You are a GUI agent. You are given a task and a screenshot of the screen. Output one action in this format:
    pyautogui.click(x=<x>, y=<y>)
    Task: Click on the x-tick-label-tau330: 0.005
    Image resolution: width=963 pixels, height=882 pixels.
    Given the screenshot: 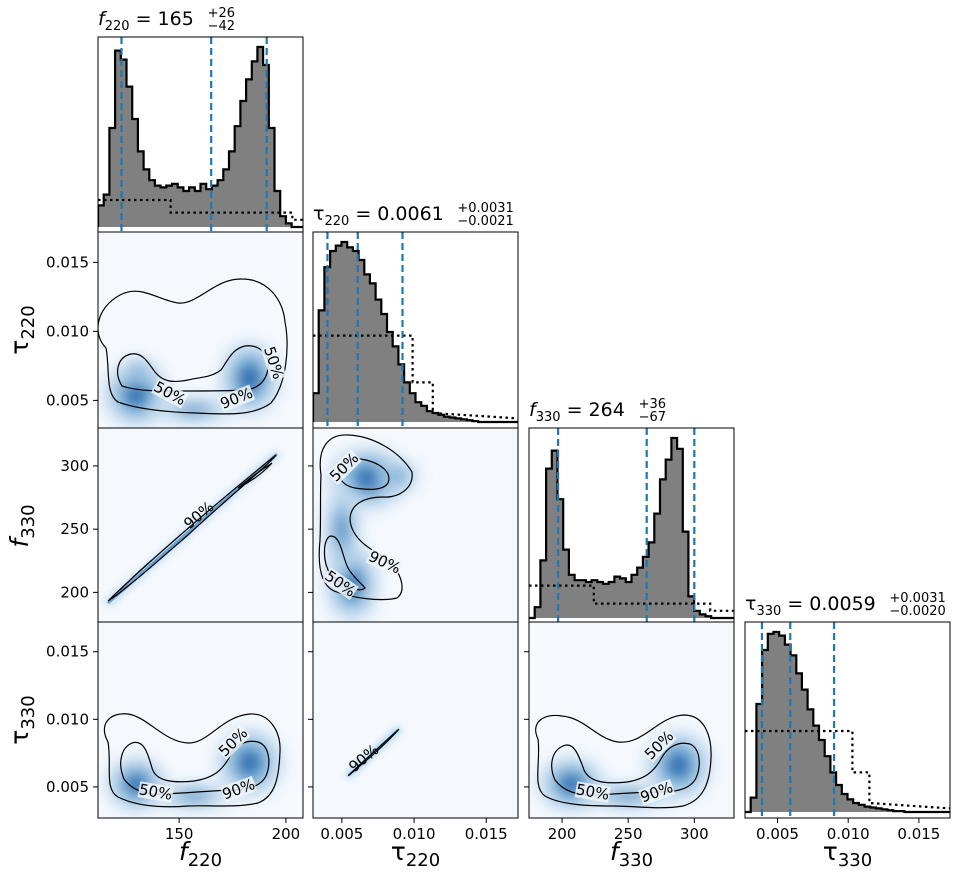 What is the action you would take?
    pyautogui.click(x=777, y=834)
    